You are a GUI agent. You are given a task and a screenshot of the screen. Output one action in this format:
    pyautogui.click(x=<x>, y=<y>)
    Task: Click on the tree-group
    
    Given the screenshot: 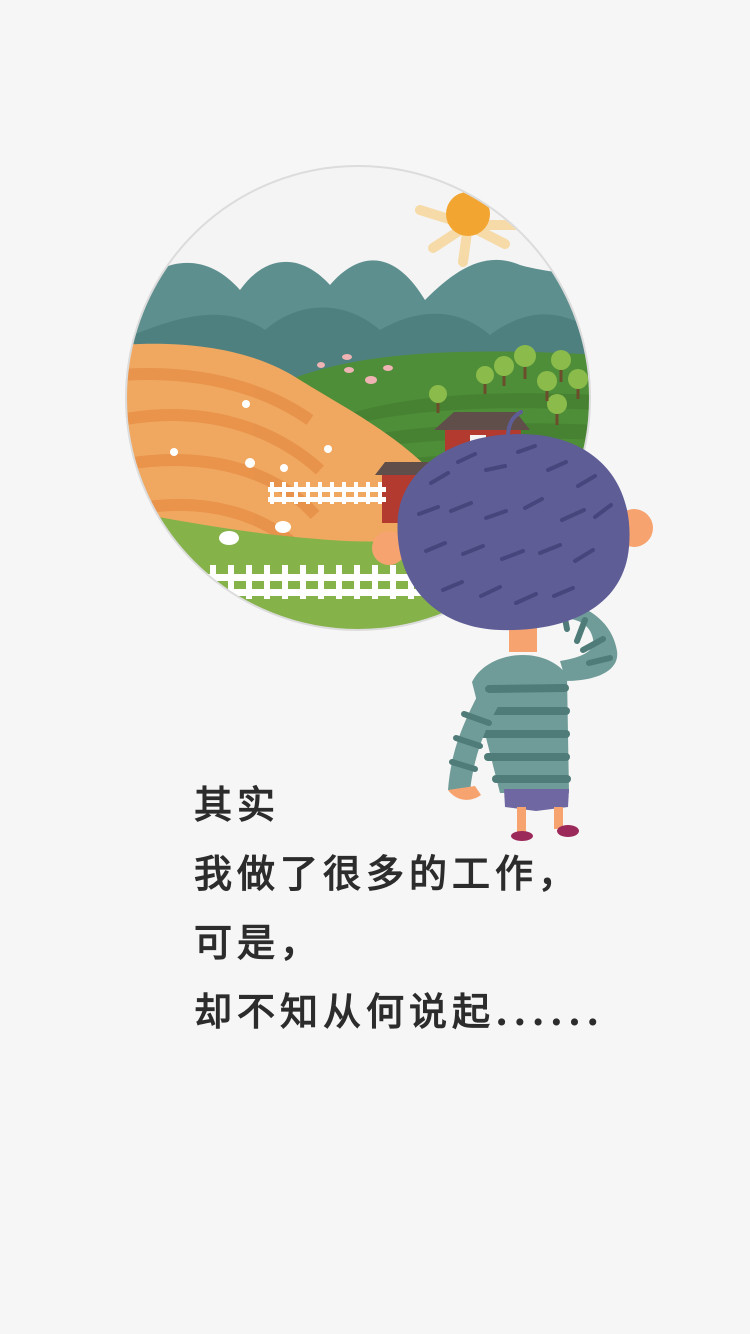 What is the action you would take?
    pyautogui.click(x=508, y=385)
    